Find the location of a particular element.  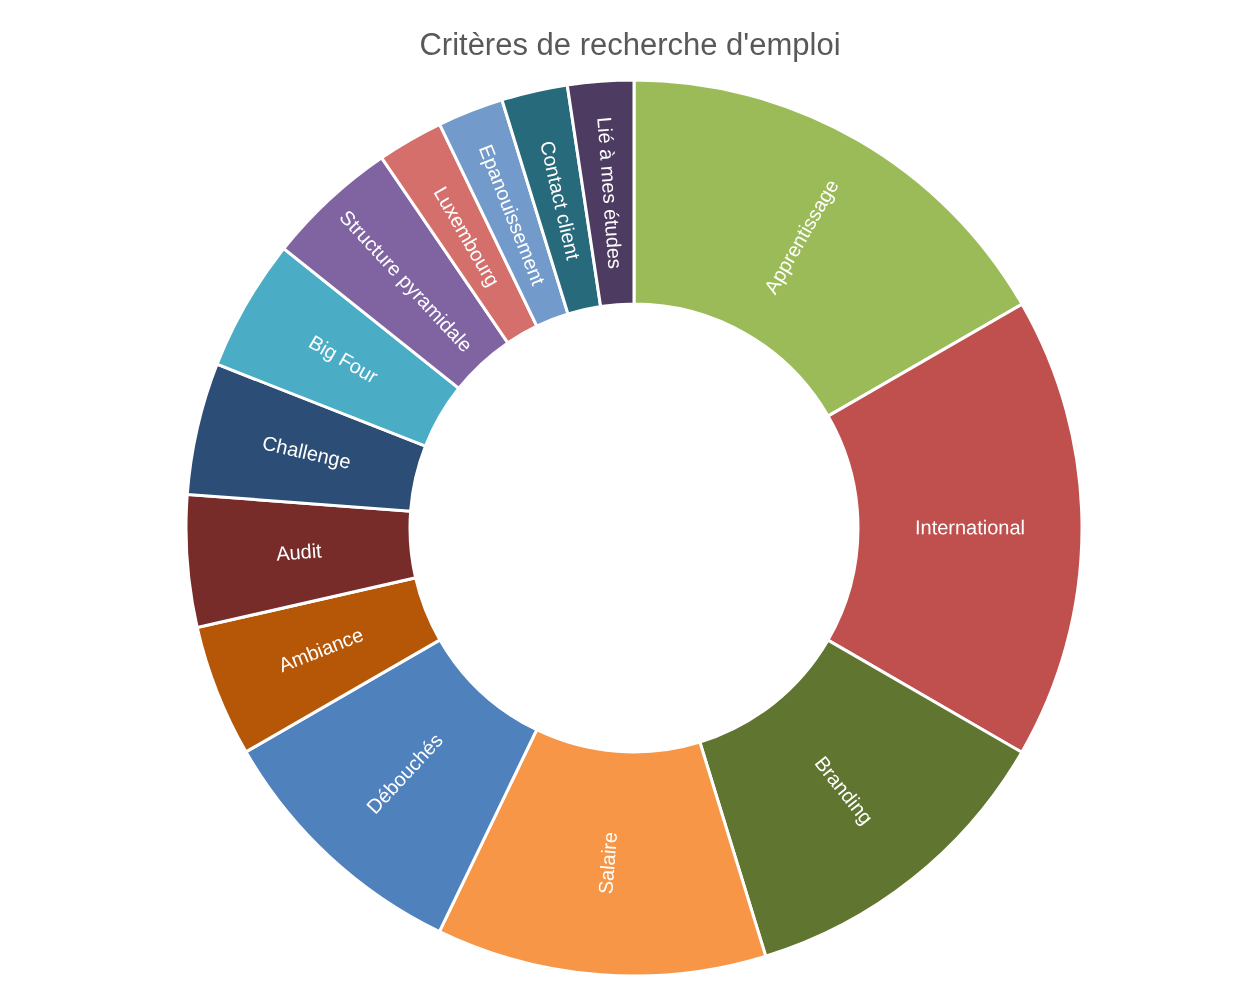

chart-title: Critères de recherche d'emploi is located at coordinates (630, 44).